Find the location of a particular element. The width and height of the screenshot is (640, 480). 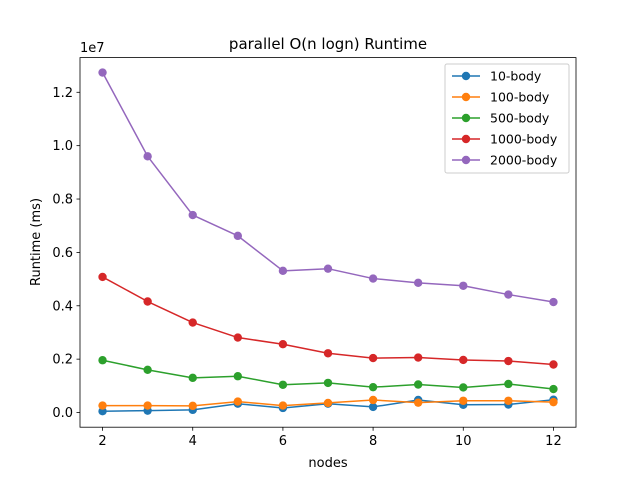

x-tick-label: 8 is located at coordinates (373, 441).